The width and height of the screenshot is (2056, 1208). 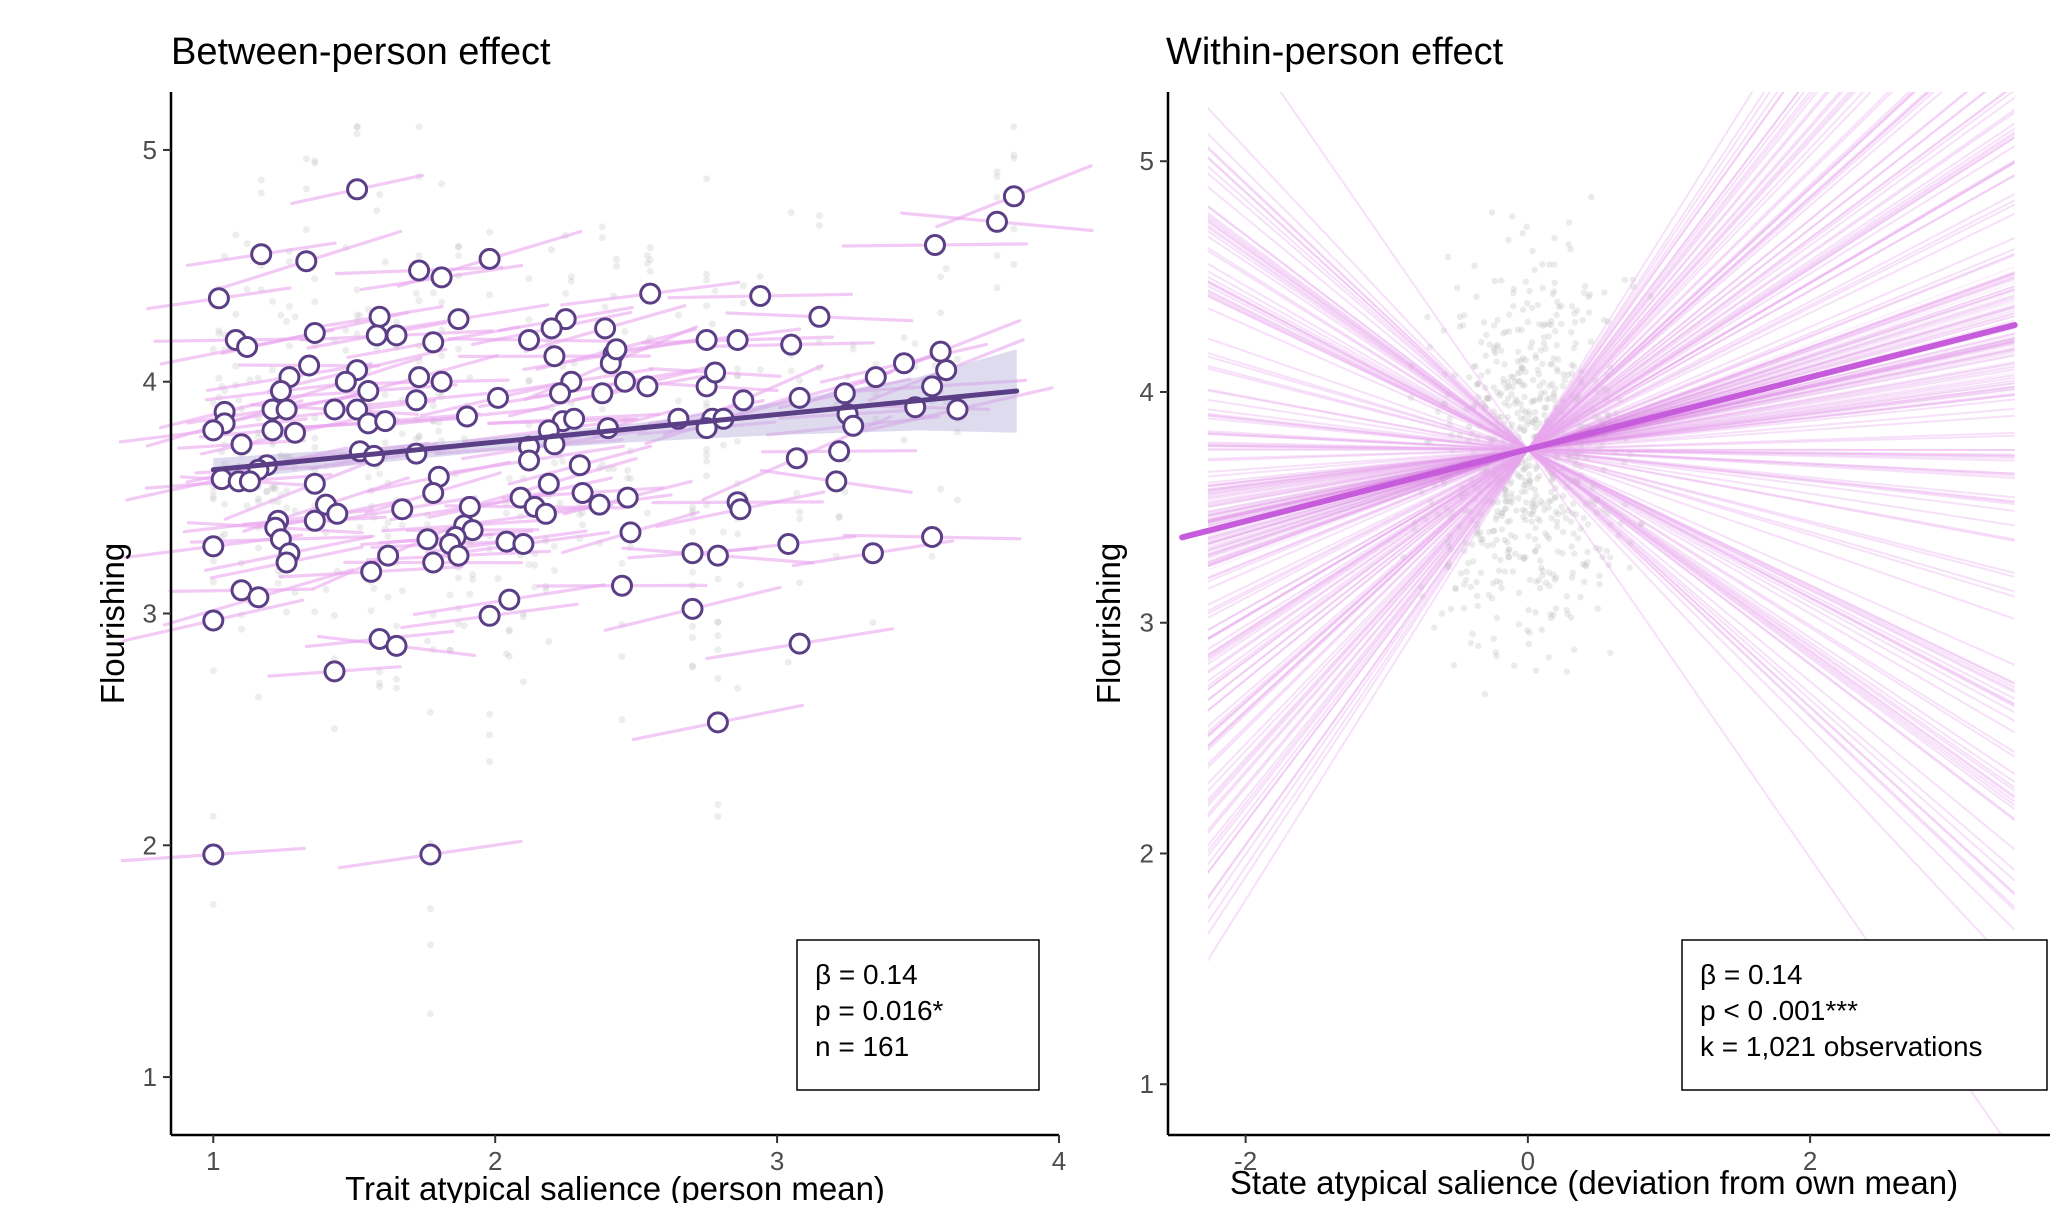 I want to click on y-axis-label: Flourishing, so click(x=112, y=623).